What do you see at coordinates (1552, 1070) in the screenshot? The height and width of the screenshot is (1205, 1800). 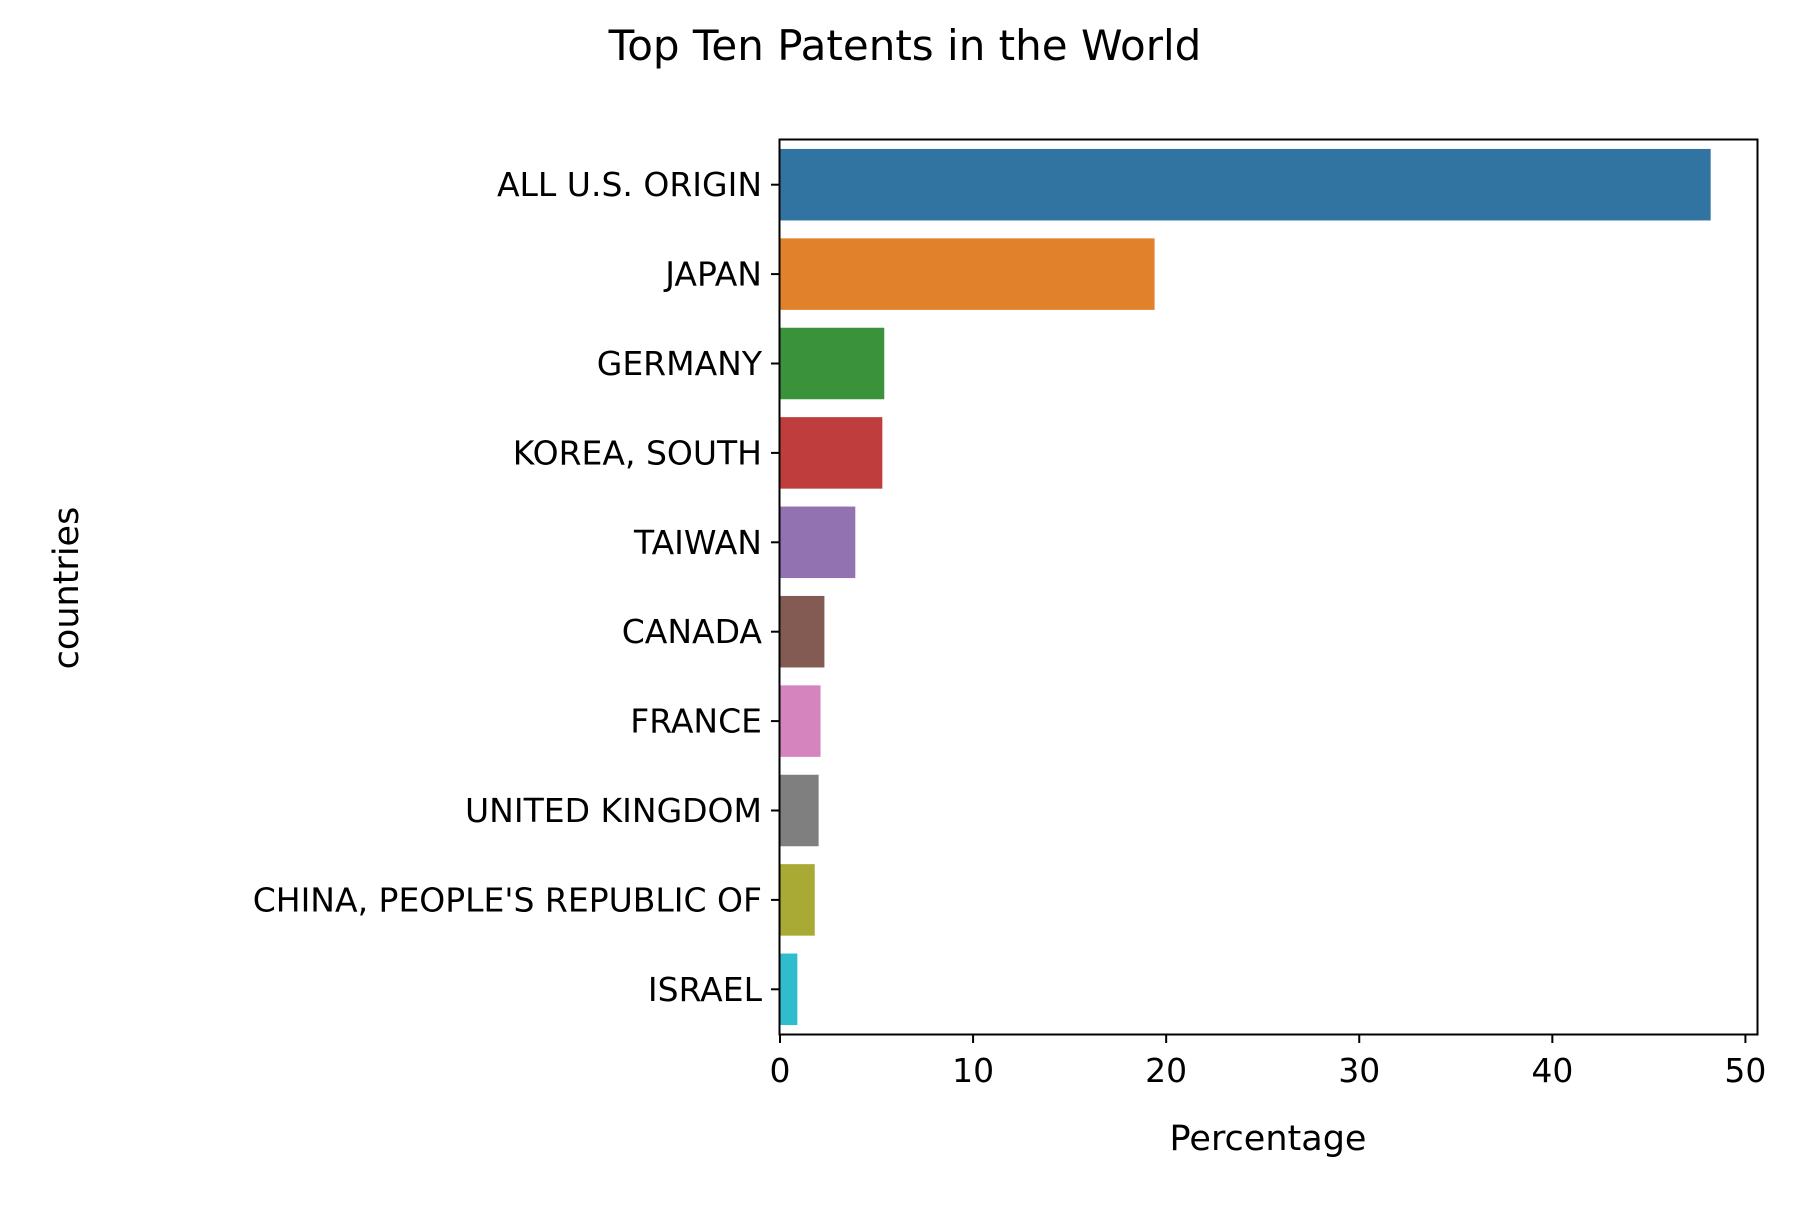 I see `x-tick-label: 40` at bounding box center [1552, 1070].